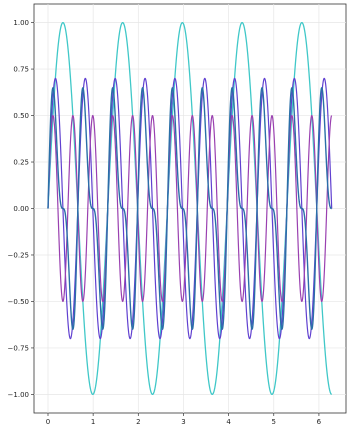 The height and width of the screenshot is (437, 353). What do you see at coordinates (274, 422) in the screenshot?
I see `x-tick-label: 5` at bounding box center [274, 422].